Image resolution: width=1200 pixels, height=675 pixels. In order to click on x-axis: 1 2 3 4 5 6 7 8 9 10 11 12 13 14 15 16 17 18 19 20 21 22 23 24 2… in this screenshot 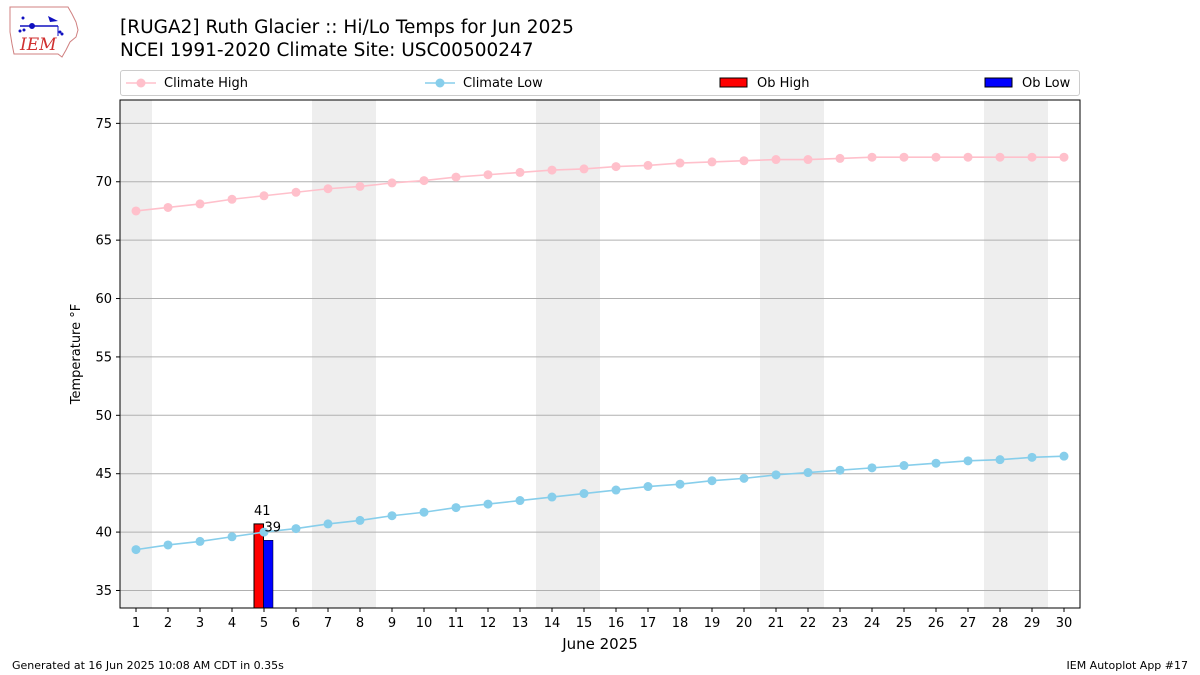, I will do `click(602, 619)`.